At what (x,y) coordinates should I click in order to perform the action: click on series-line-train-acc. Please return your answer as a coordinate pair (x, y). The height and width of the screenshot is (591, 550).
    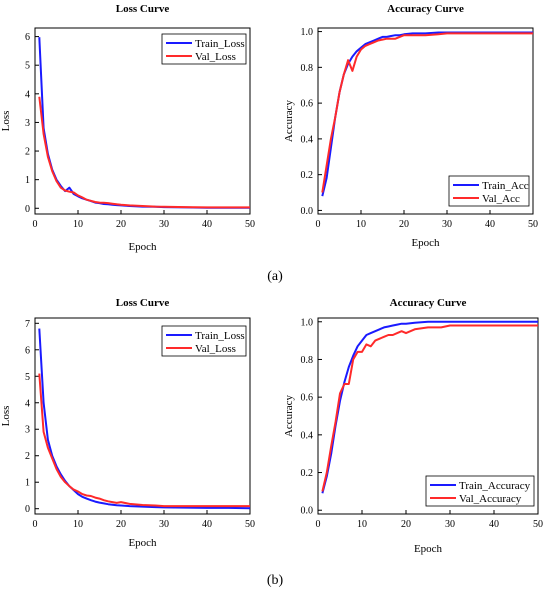
    Looking at the image, I should click on (427, 114).